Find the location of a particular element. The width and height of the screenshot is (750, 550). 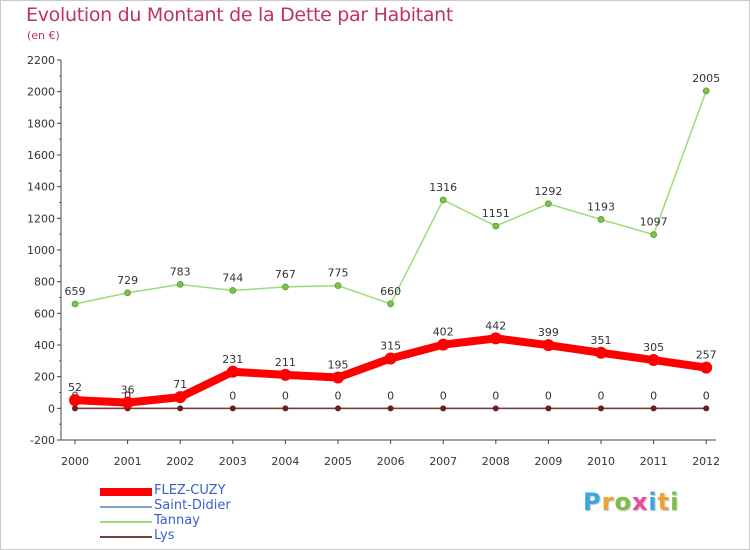

y-tick-label: 400 is located at coordinates (44, 345).